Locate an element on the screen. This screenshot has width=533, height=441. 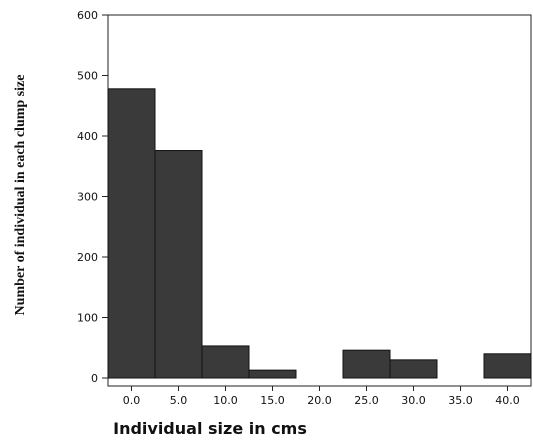
x-tick-label: 0.0 is located at coordinates (132, 400).